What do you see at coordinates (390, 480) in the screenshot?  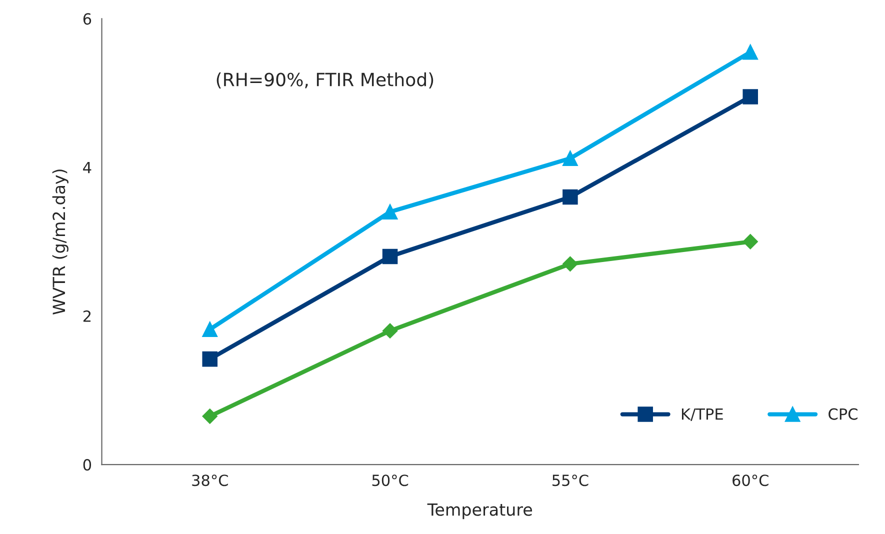 I see `x-tick-label: 50°C` at bounding box center [390, 480].